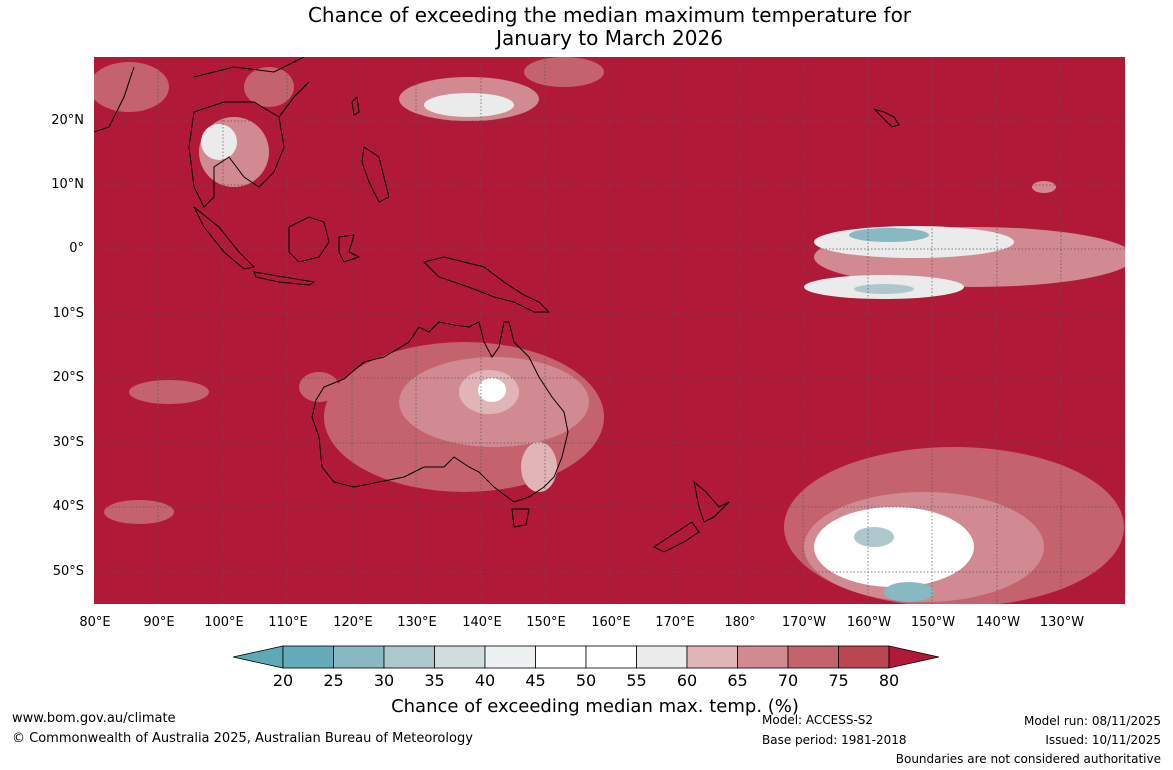 This screenshot has height=770, width=1173. I want to click on tasmania-coastline, so click(520, 518).